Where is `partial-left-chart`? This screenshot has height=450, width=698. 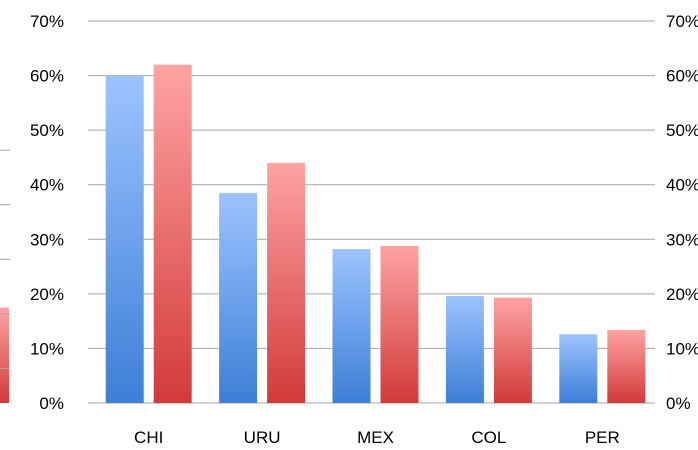 partial-left-chart is located at coordinates (5, 276).